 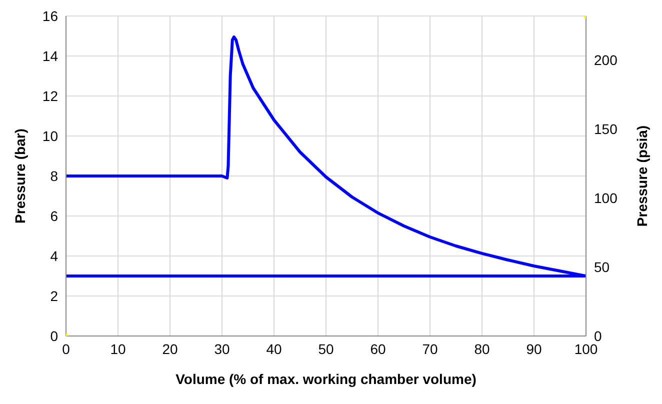 I want to click on x-tick-label: 80, so click(x=482, y=348).